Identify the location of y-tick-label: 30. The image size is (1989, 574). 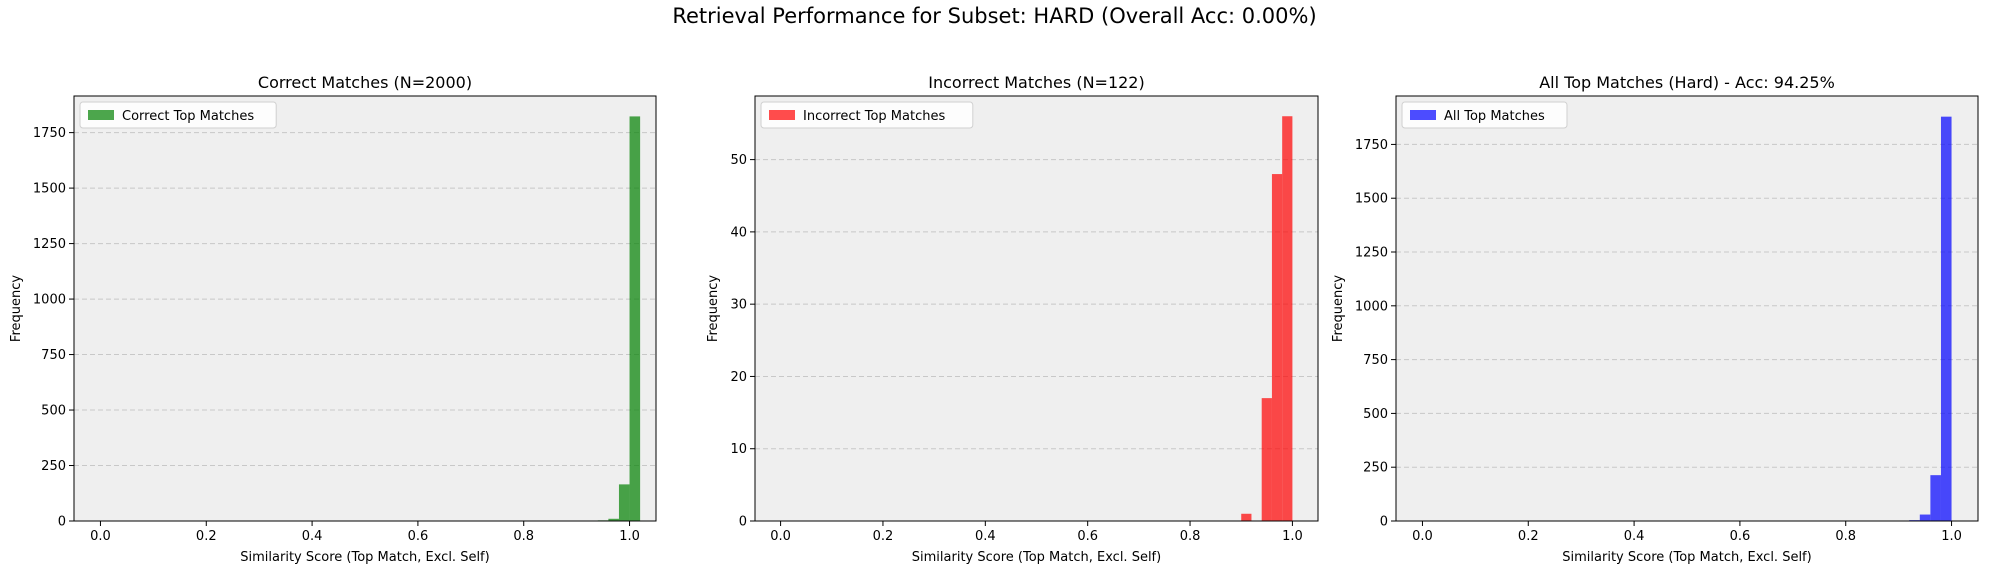
(738, 305).